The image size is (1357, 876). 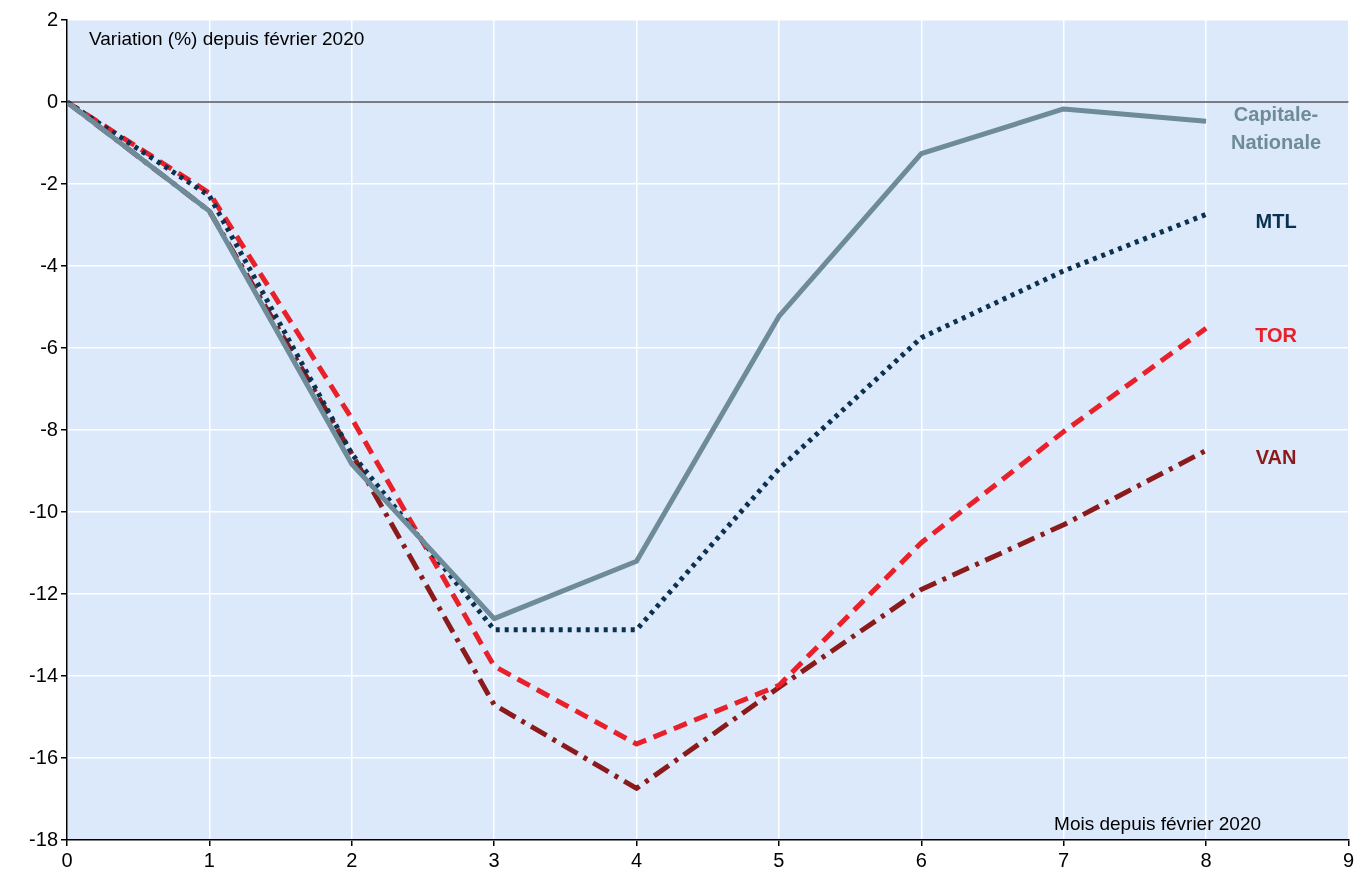 I want to click on x-tick-label: 8, so click(x=1206, y=859).